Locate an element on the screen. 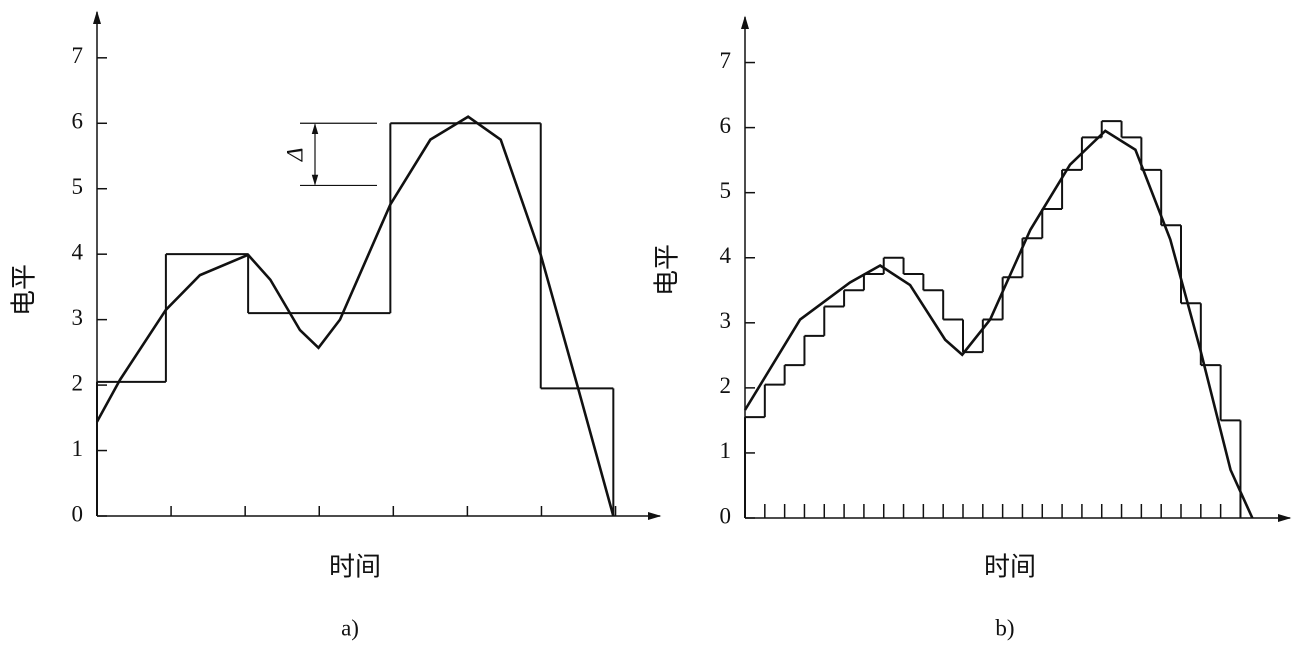 The width and height of the screenshot is (1303, 664). delta-label: Δ is located at coordinates (294, 155).